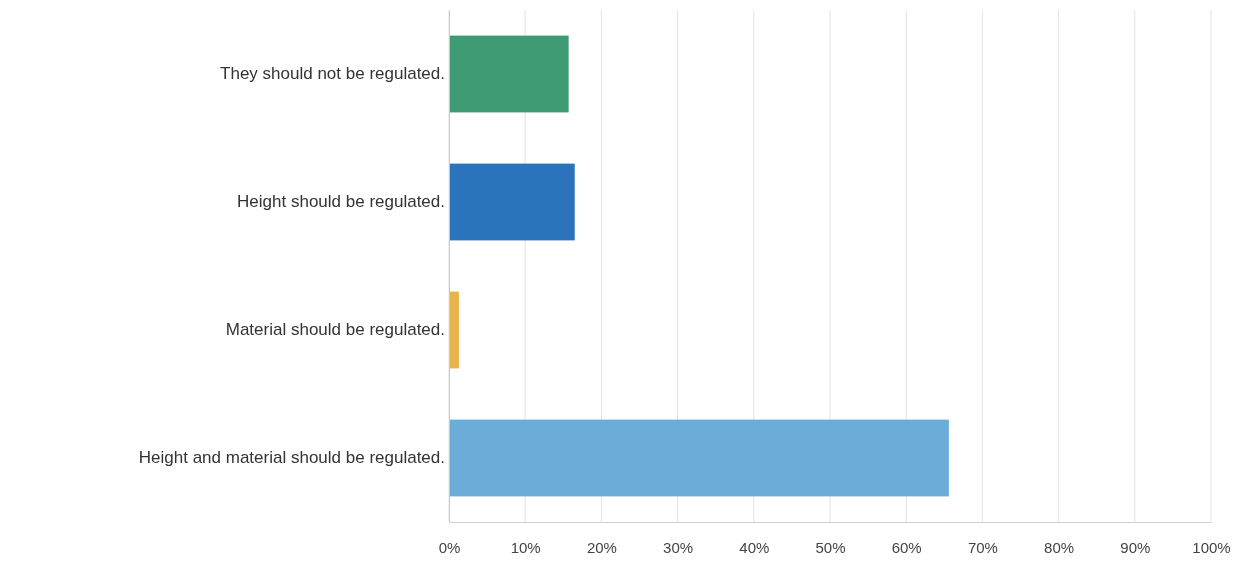 This screenshot has width=1235, height=564. I want to click on y-tick-label: They should not be regulated., so click(332, 74).